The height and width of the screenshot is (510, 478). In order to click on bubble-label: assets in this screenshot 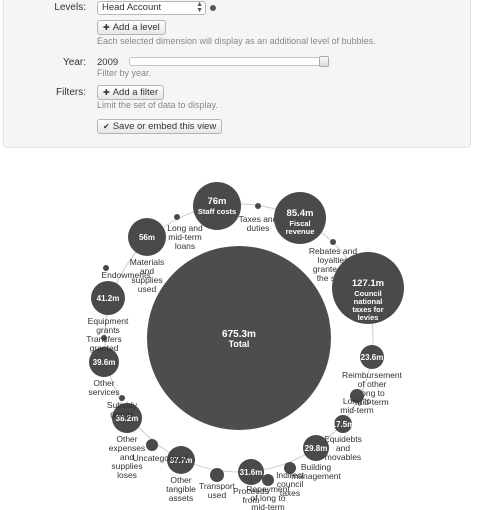, I will do `click(181, 498)`.